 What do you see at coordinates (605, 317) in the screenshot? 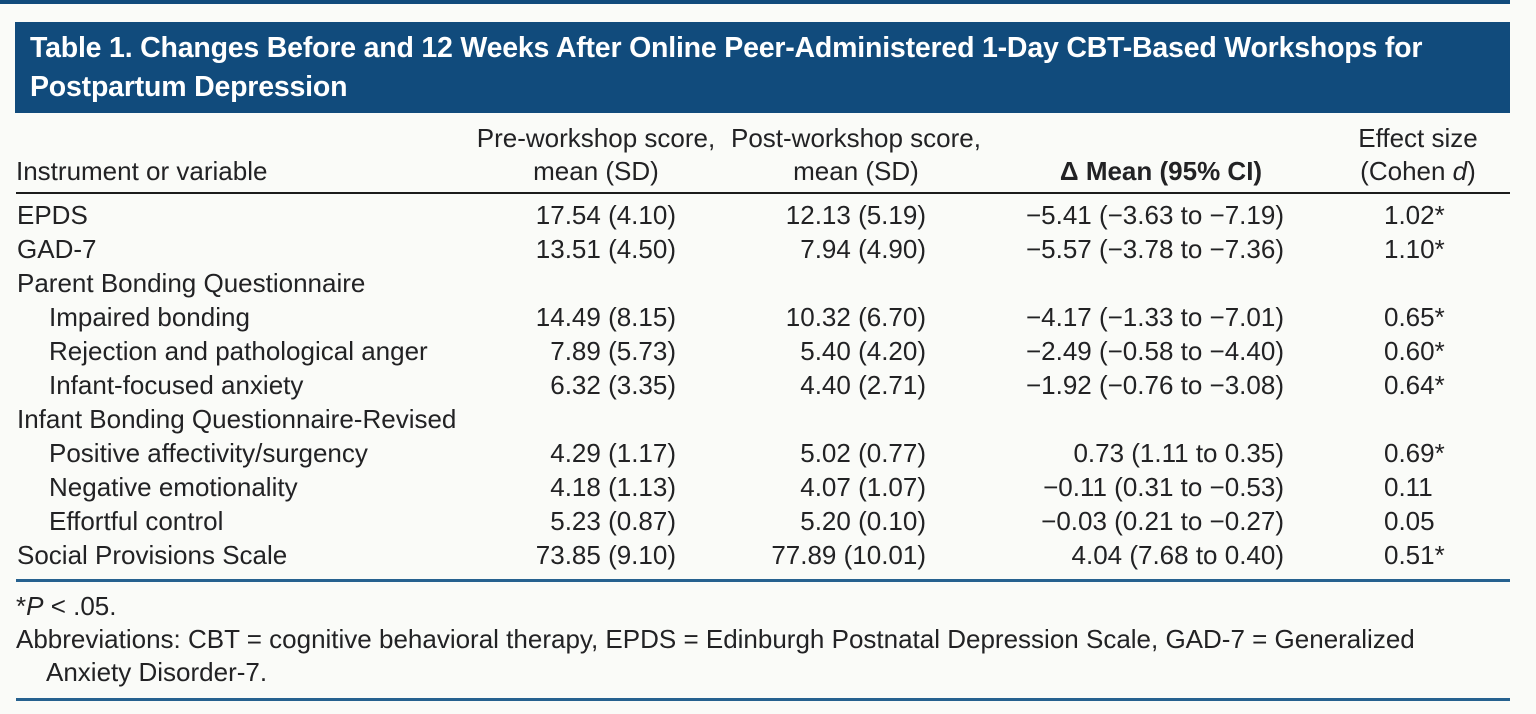
I see `row-pre-score: 14.49 (8.15)` at bounding box center [605, 317].